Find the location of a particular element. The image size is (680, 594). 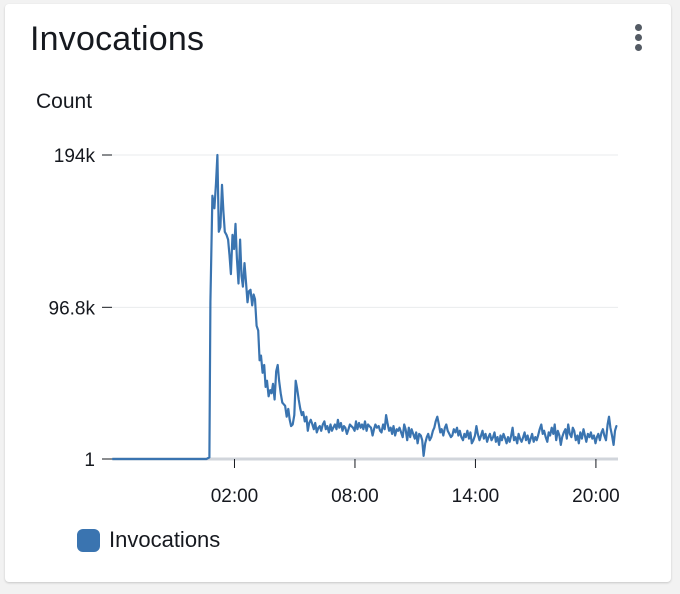

legend-item-invocations: Invocations is located at coordinates (148, 540).